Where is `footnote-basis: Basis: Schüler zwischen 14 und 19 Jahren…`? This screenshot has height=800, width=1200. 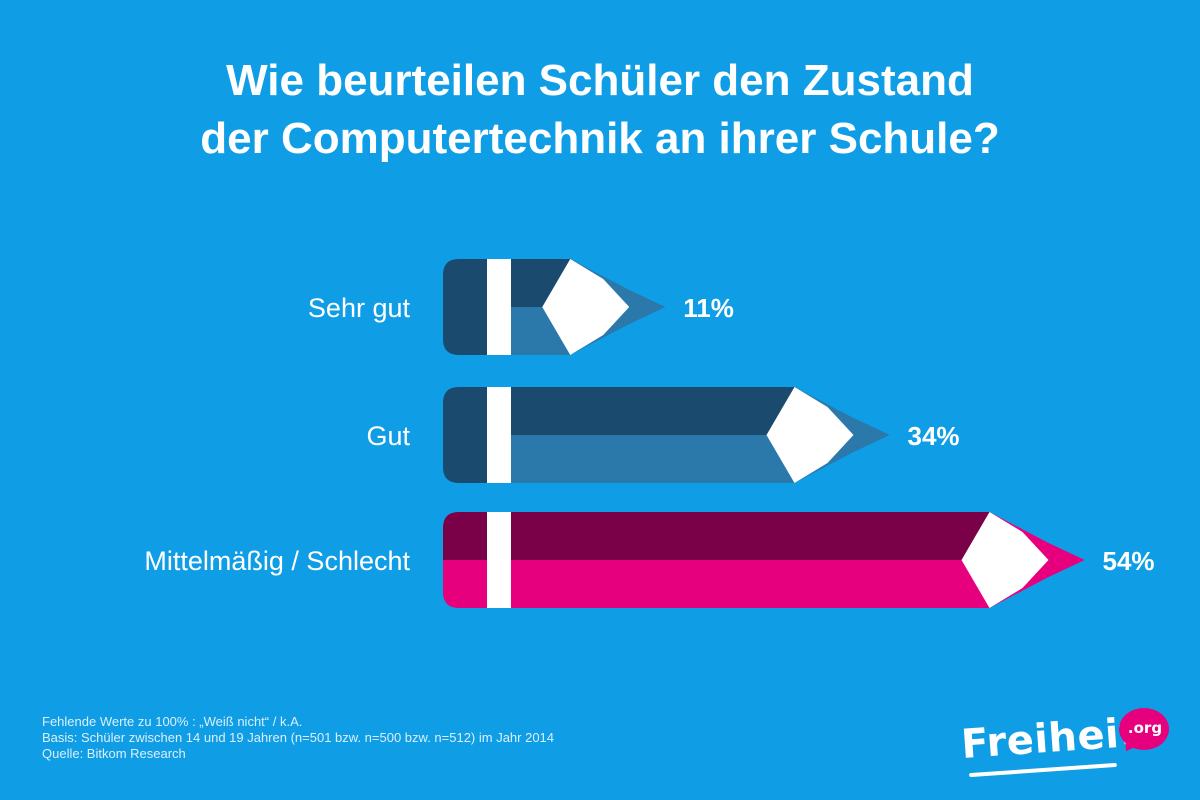 footnote-basis: Basis: Schüler zwischen 14 und 19 Jahren… is located at coordinates (298, 737).